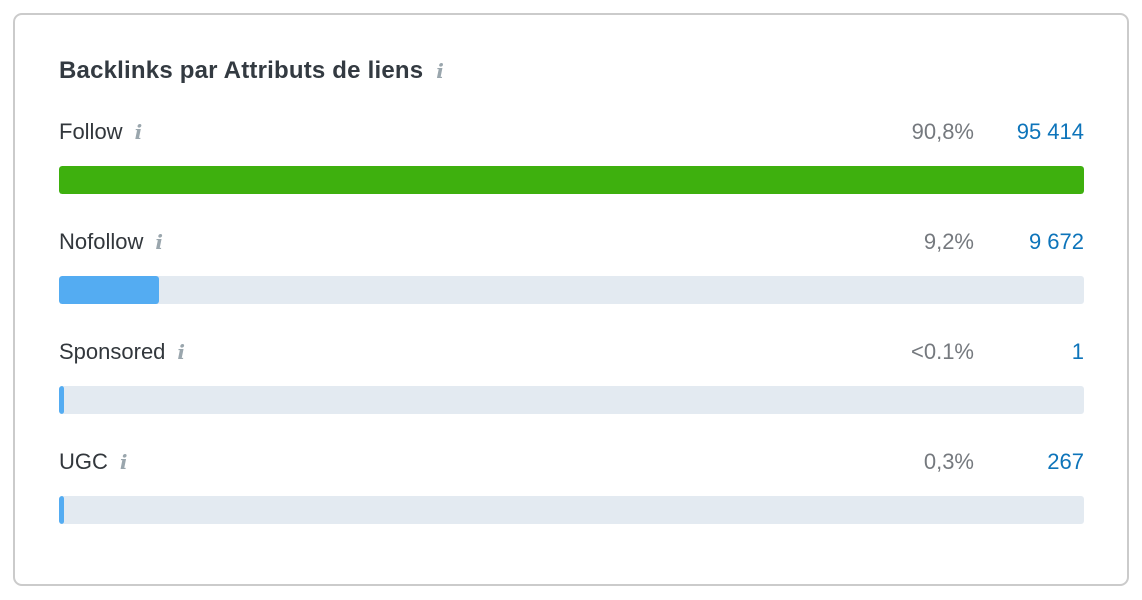 This screenshot has height=600, width=1142. Describe the element at coordinates (942, 131) in the screenshot. I see `percent-value: 90,8%` at that location.